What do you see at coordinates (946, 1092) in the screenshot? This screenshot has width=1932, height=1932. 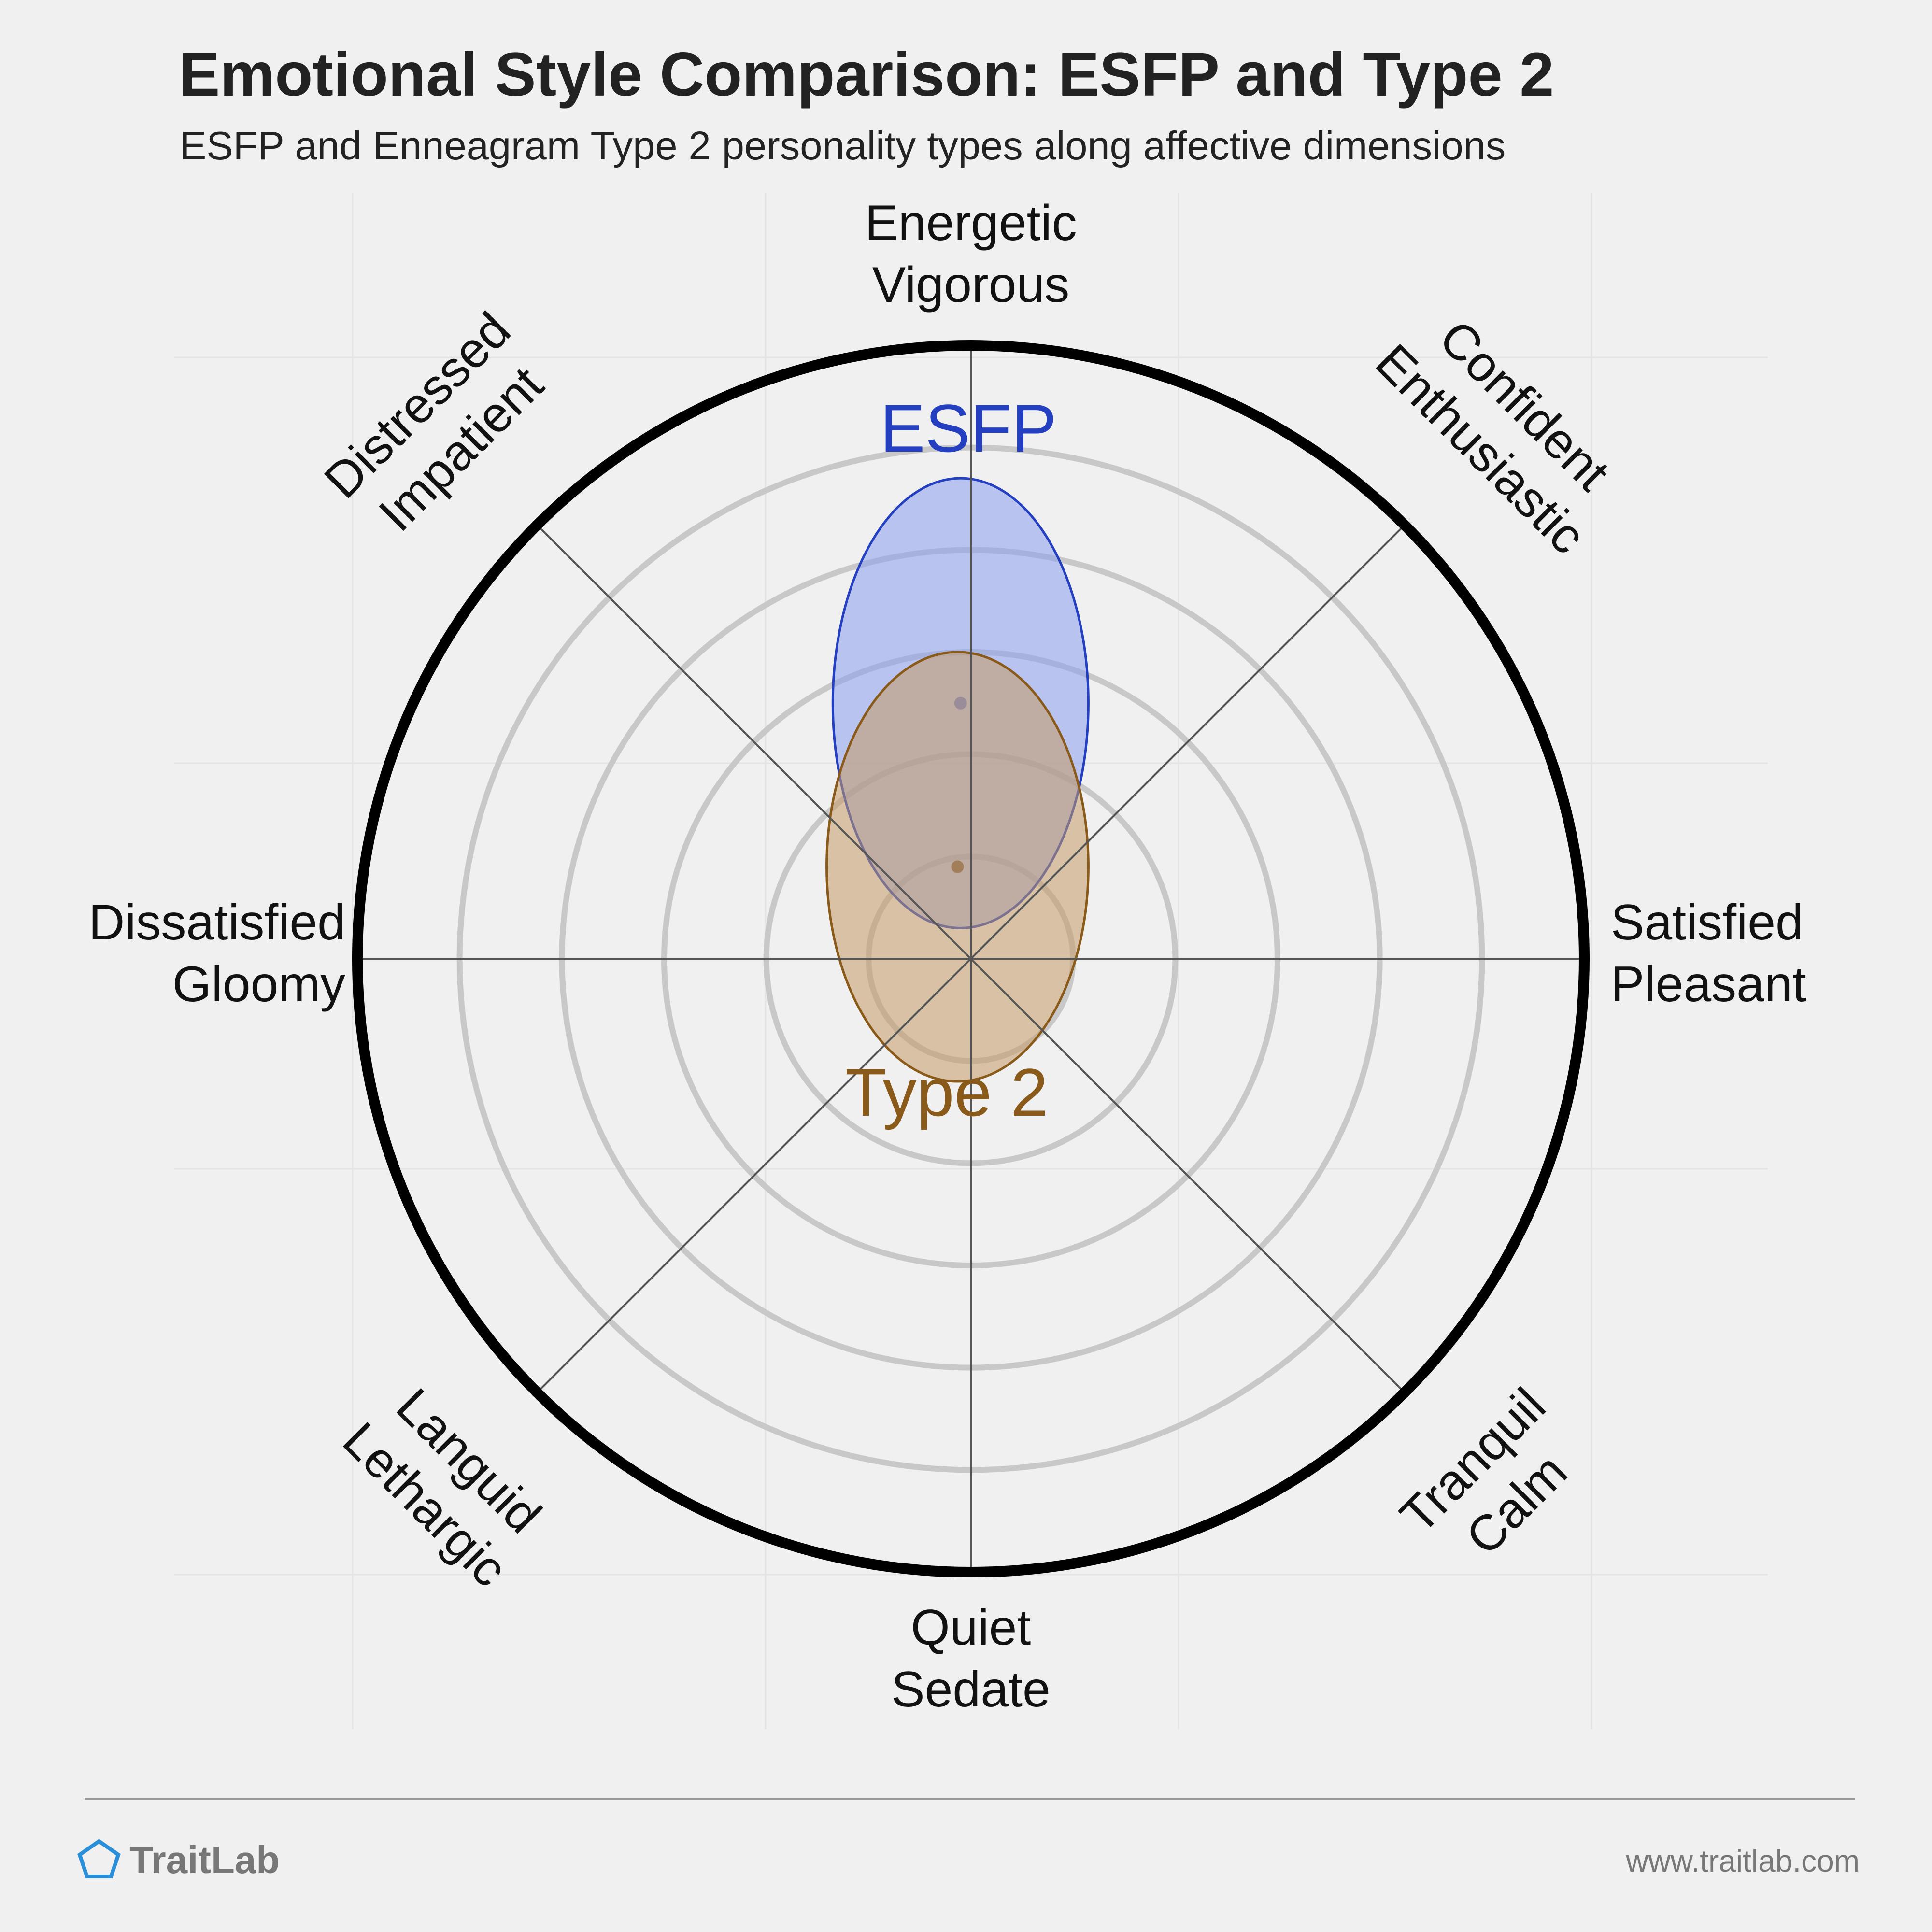 I see `series-label-1: Type 2` at bounding box center [946, 1092].